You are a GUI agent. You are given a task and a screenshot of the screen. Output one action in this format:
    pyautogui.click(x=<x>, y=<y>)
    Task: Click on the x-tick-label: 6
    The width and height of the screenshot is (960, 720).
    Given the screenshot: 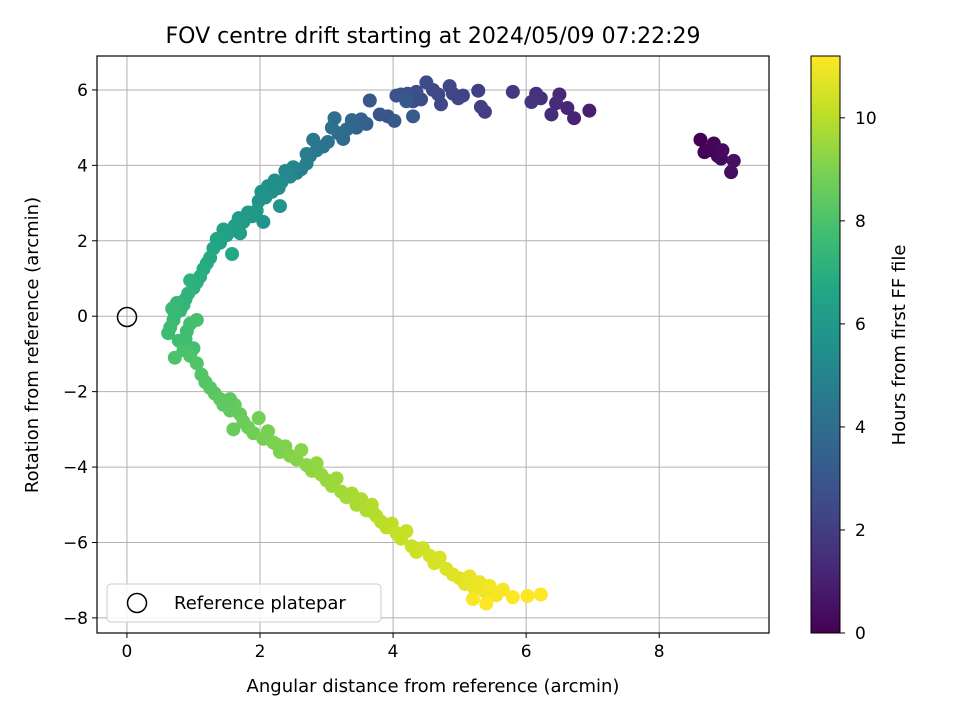 What is the action you would take?
    pyautogui.click(x=526, y=652)
    